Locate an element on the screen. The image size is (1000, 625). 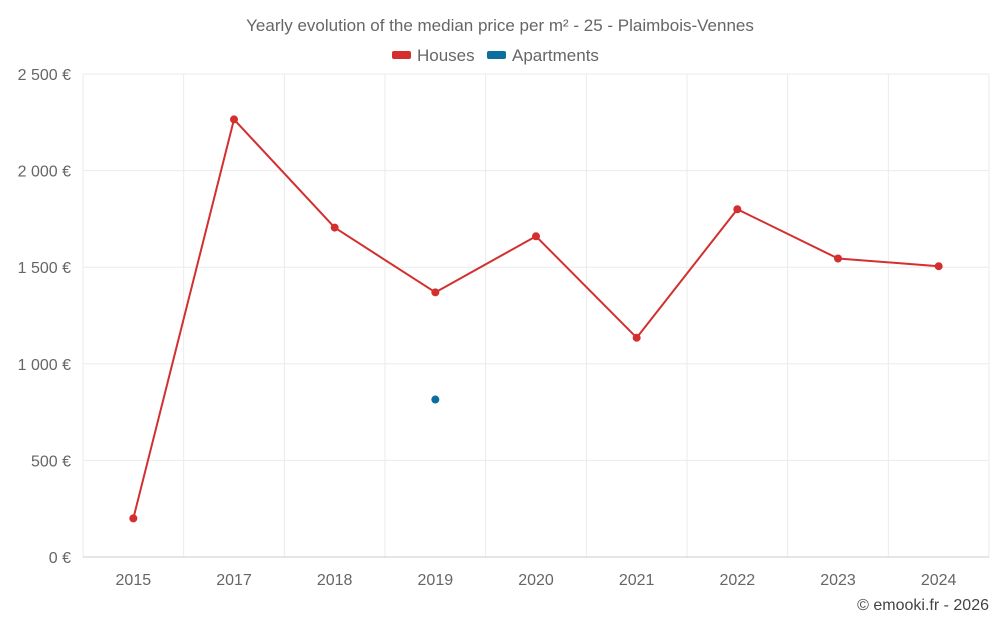
legend-label-apartments: Apartments is located at coordinates (555, 55).